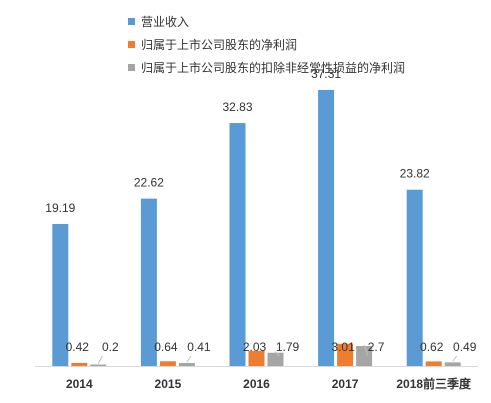 The height and width of the screenshot is (403, 491). I want to click on data-label-0-4: 23.82, so click(415, 174).